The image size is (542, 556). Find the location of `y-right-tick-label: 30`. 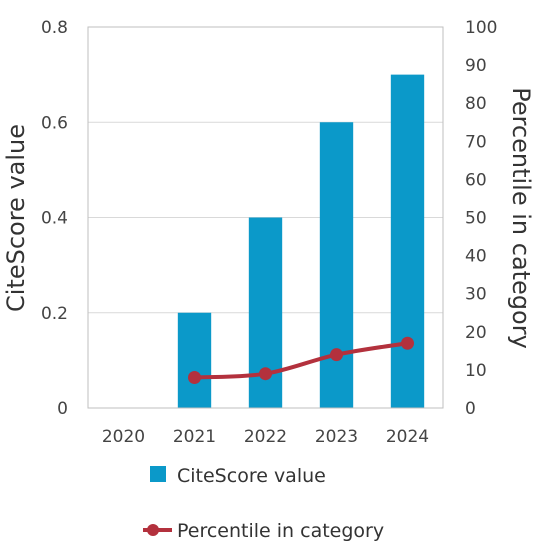

y-right-tick-label: 30 is located at coordinates (476, 295).